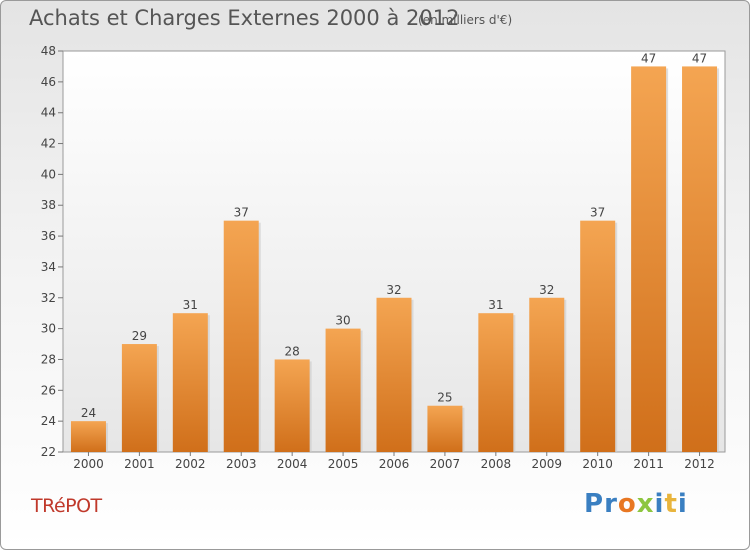 This screenshot has height=550, width=750. What do you see at coordinates (645, 504) in the screenshot?
I see `logo-letter: x` at bounding box center [645, 504].